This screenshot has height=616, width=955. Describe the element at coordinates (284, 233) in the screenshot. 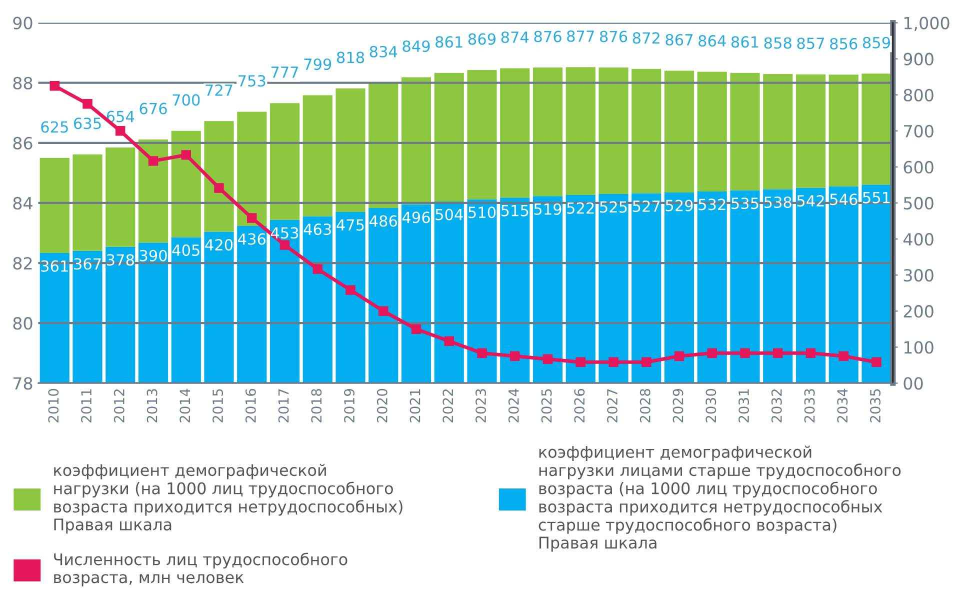

I see `data-label: 453` at that location.